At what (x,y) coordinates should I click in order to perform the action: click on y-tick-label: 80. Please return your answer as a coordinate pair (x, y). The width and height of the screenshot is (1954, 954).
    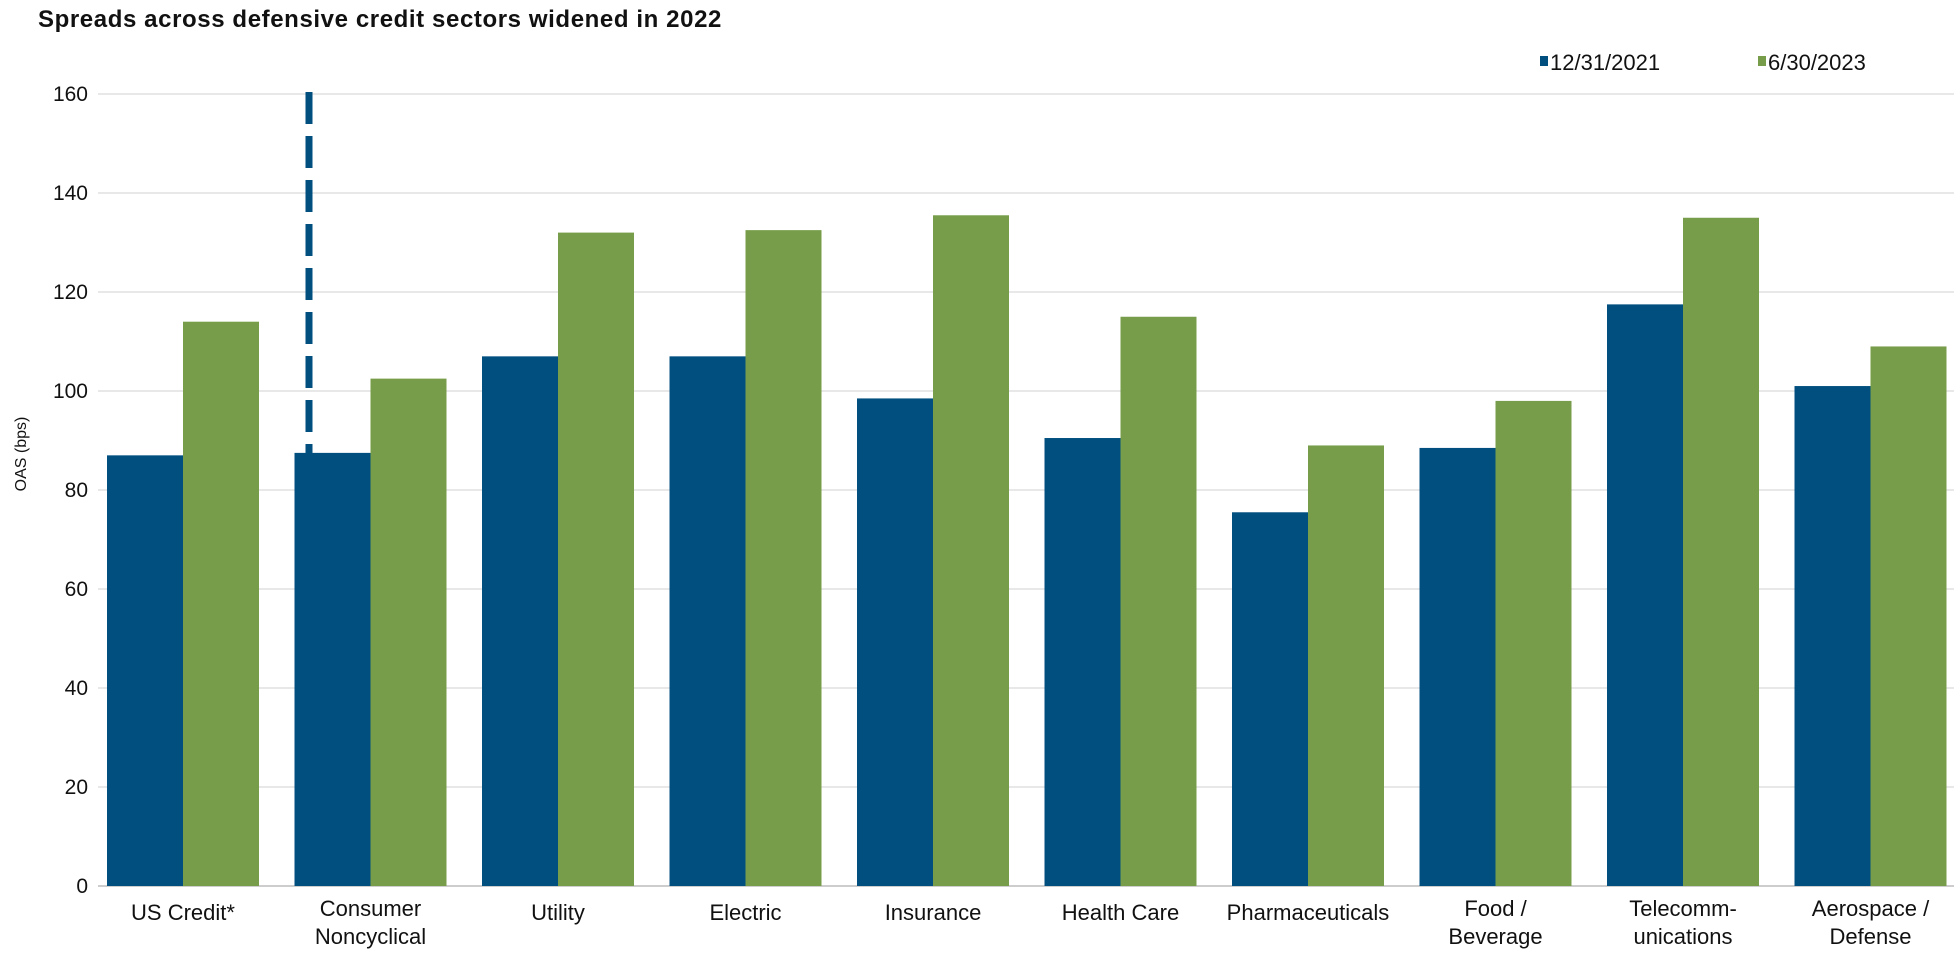
    Looking at the image, I should click on (76, 490).